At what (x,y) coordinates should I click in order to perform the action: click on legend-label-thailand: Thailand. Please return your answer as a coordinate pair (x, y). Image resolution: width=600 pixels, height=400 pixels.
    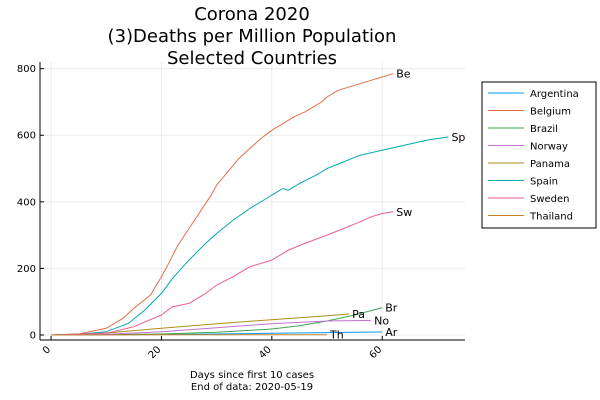
    Looking at the image, I should click on (551, 217).